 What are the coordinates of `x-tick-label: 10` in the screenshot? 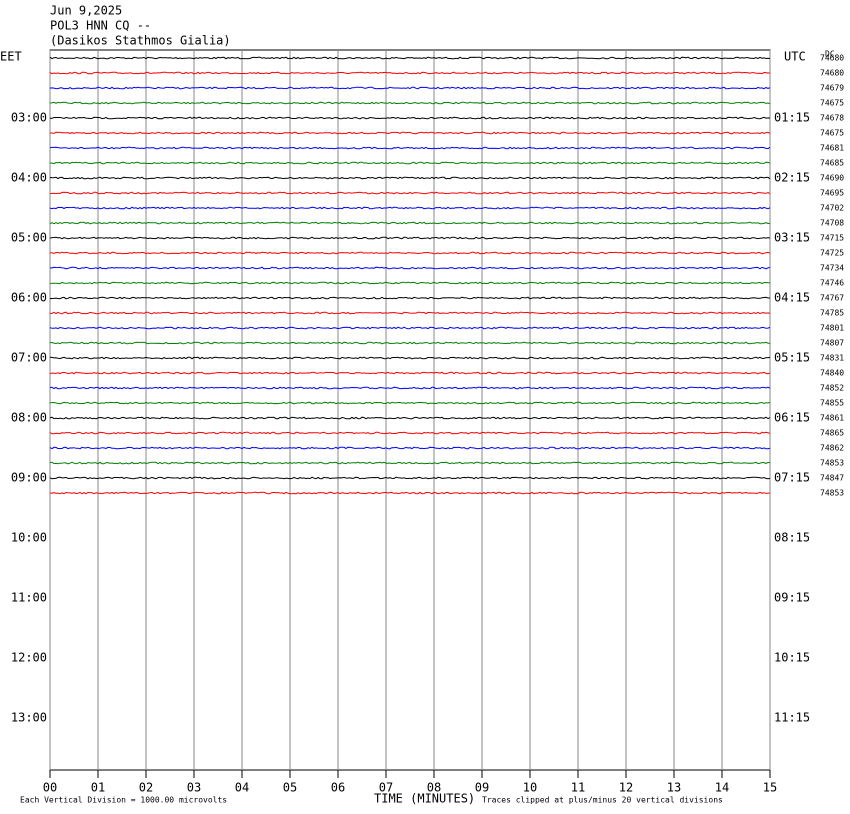 It's located at (530, 788).